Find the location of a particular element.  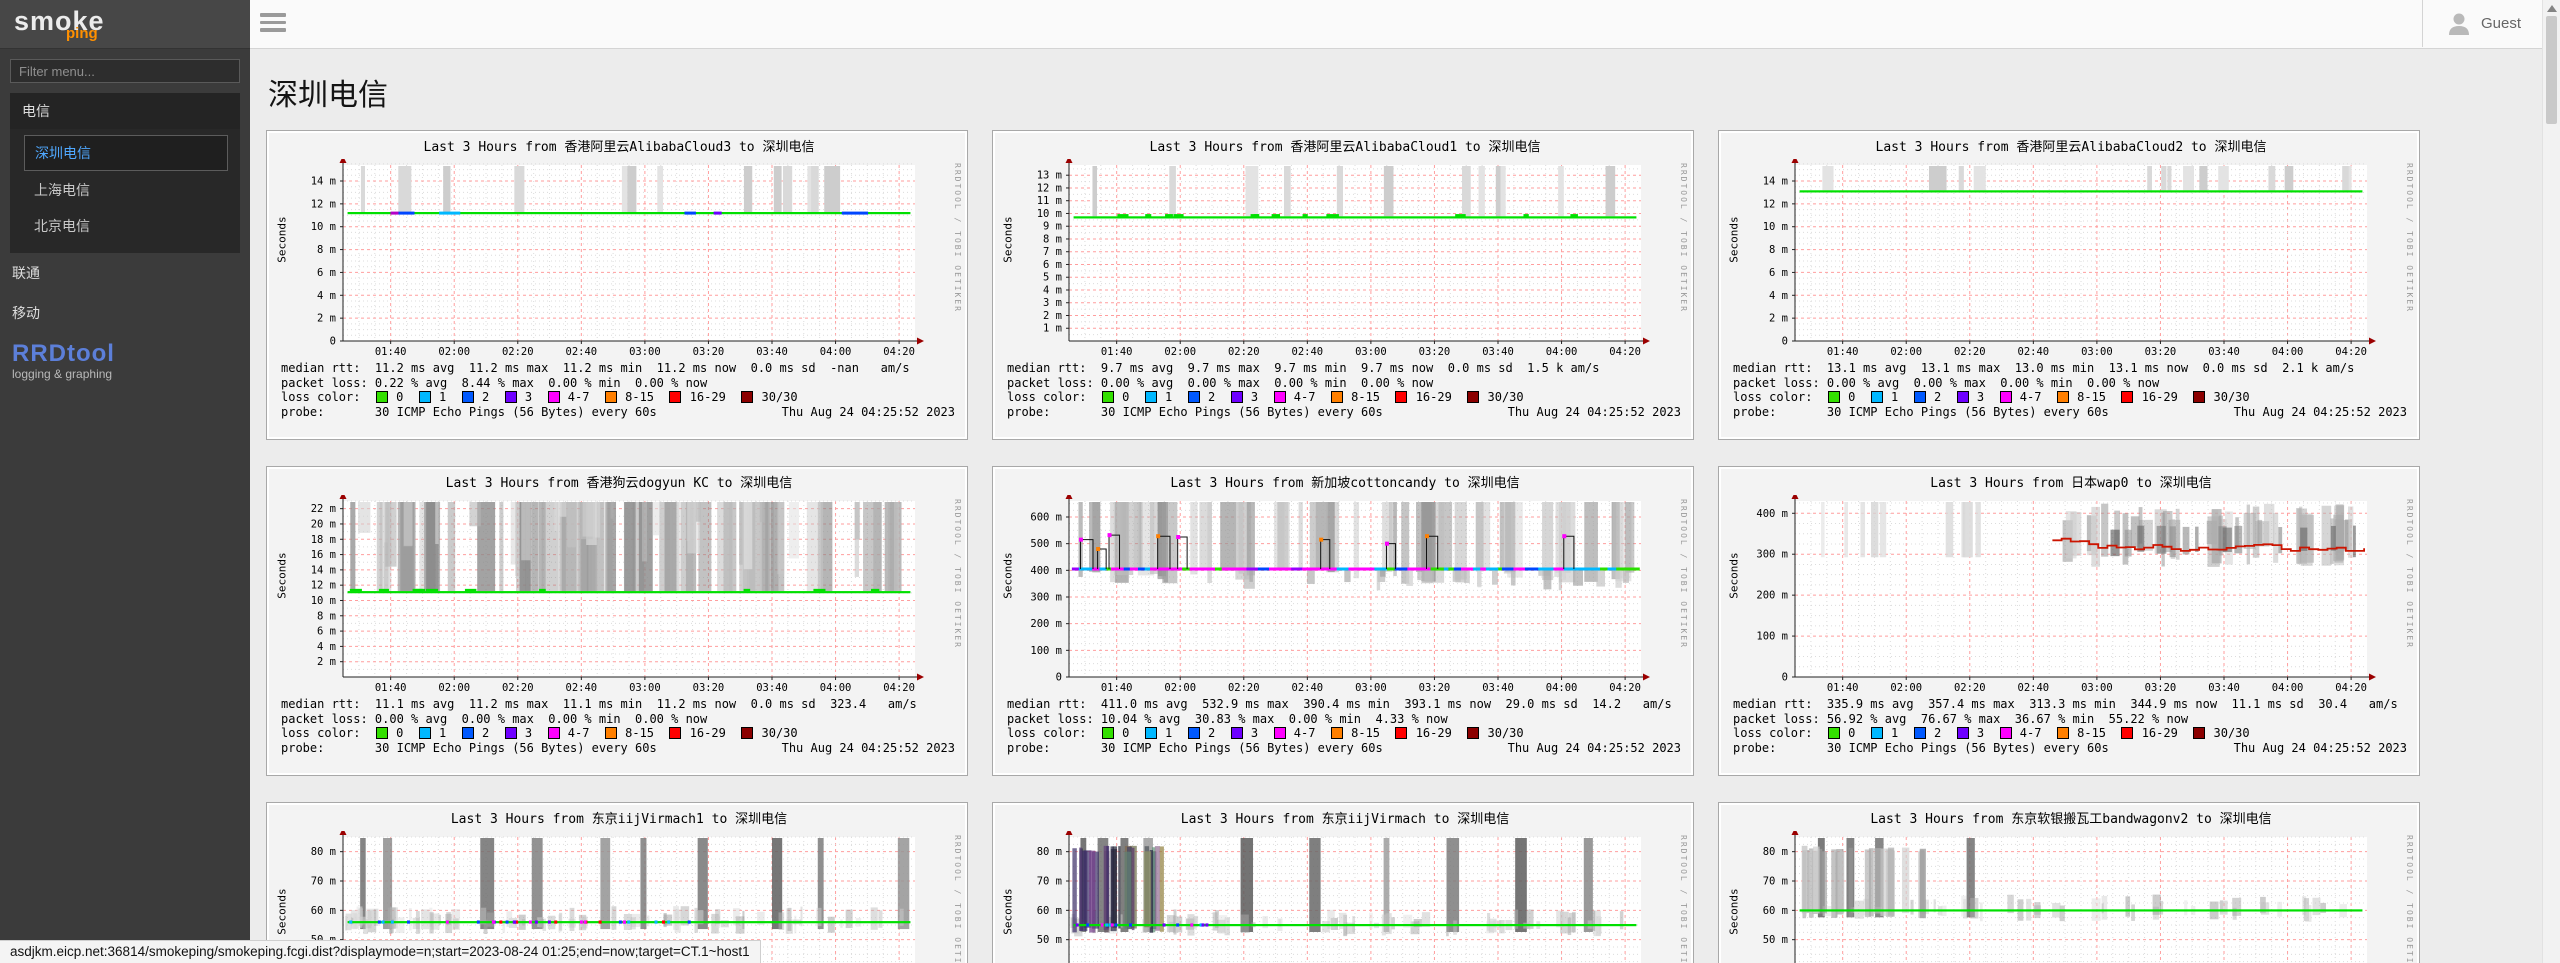

svg-text: 03:40 is located at coordinates (772, 688).